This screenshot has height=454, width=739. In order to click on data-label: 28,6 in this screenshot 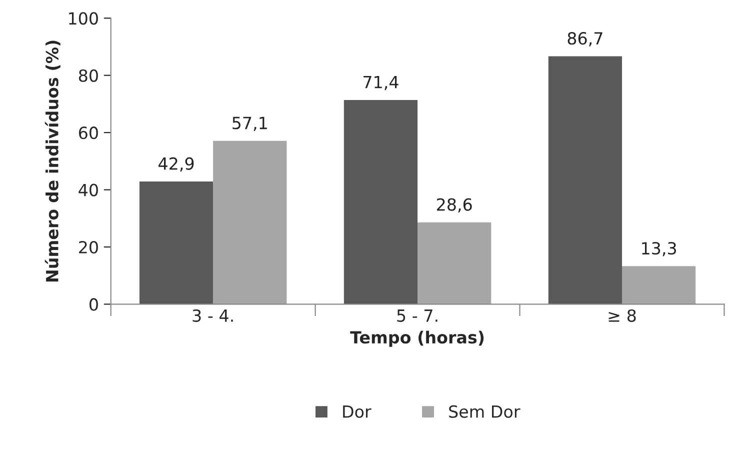, I will do `click(454, 205)`.